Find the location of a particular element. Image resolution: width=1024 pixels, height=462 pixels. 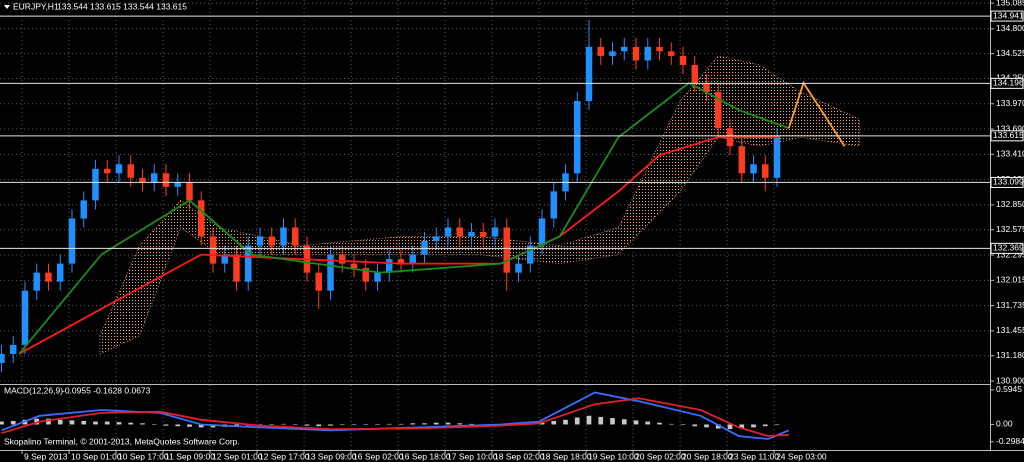

y-tick-label: 0.00 is located at coordinates (1004, 424).